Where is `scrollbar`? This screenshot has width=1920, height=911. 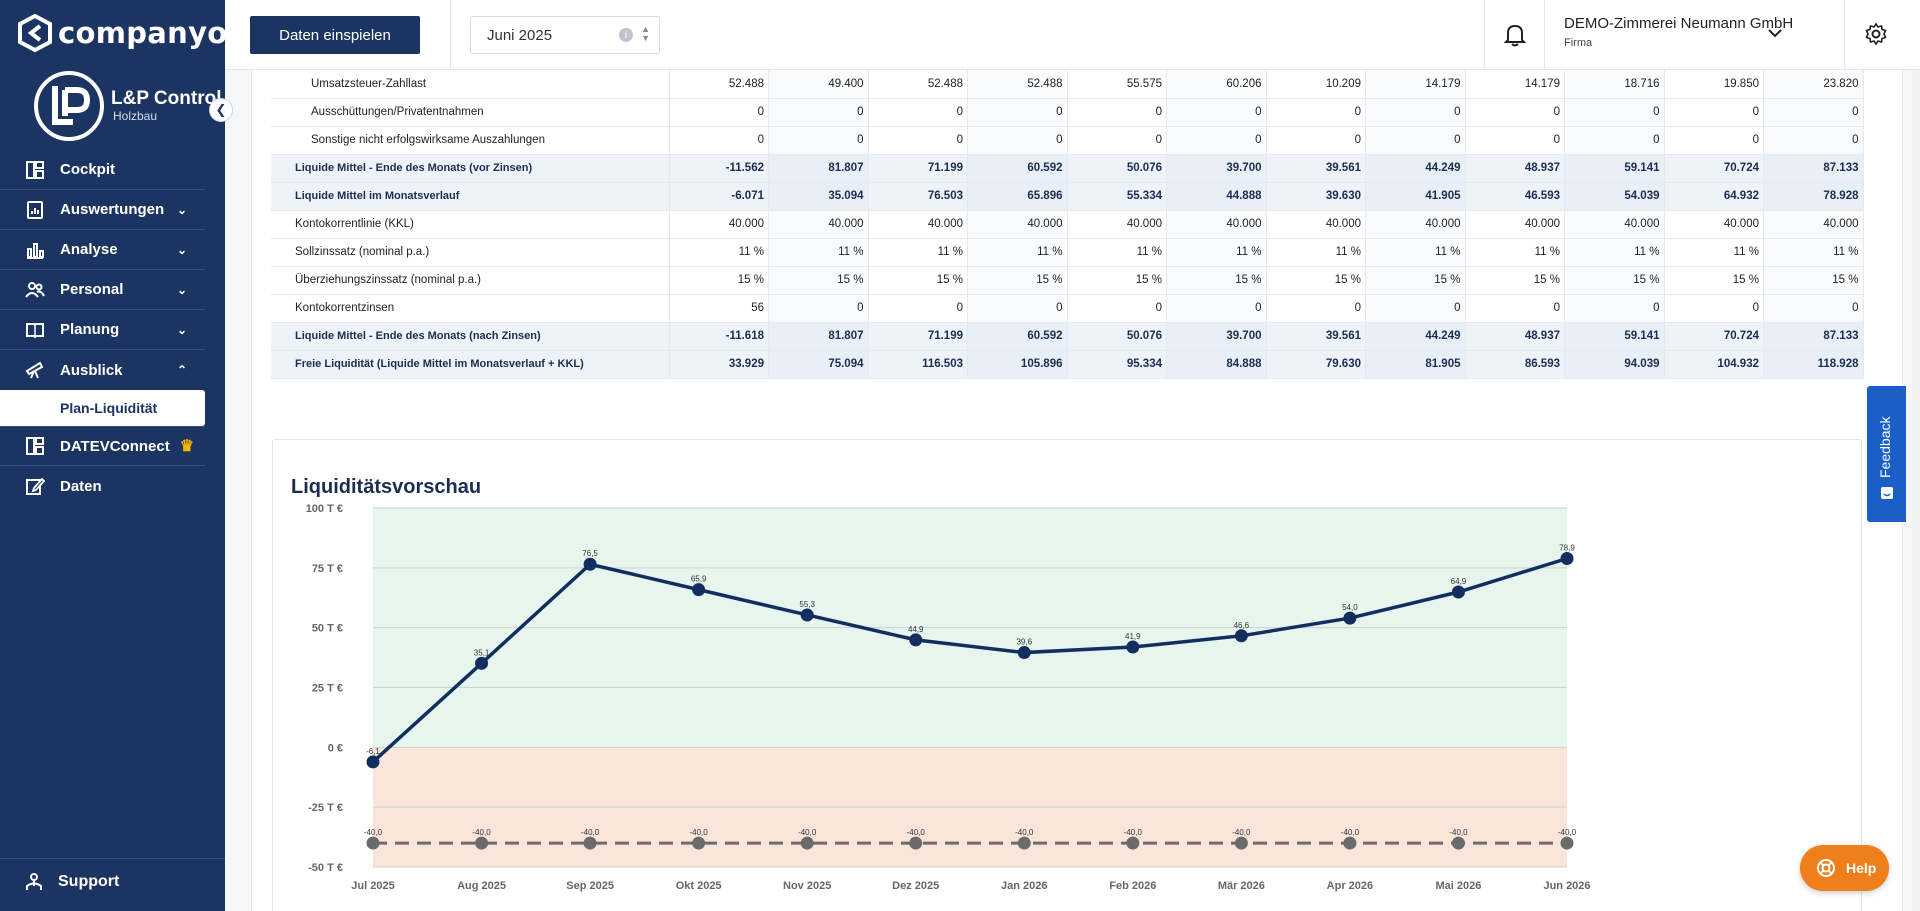 scrollbar is located at coordinates (1916, 490).